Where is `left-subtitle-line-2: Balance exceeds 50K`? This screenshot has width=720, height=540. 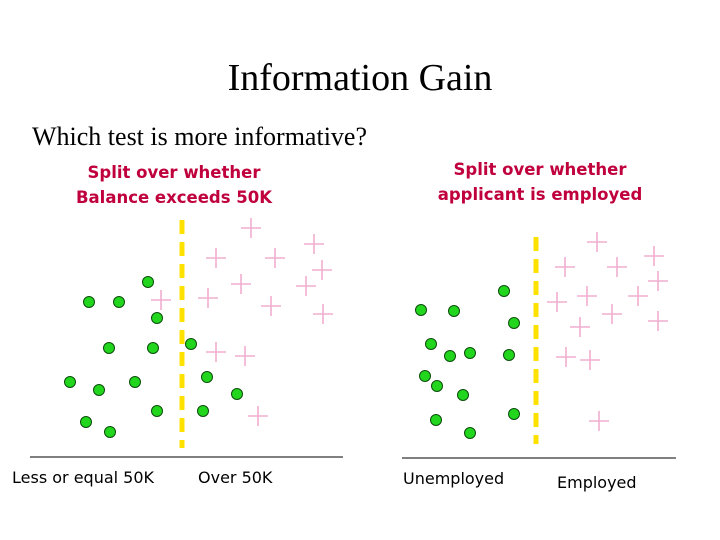 left-subtitle-line-2: Balance exceeds 50K is located at coordinates (174, 197).